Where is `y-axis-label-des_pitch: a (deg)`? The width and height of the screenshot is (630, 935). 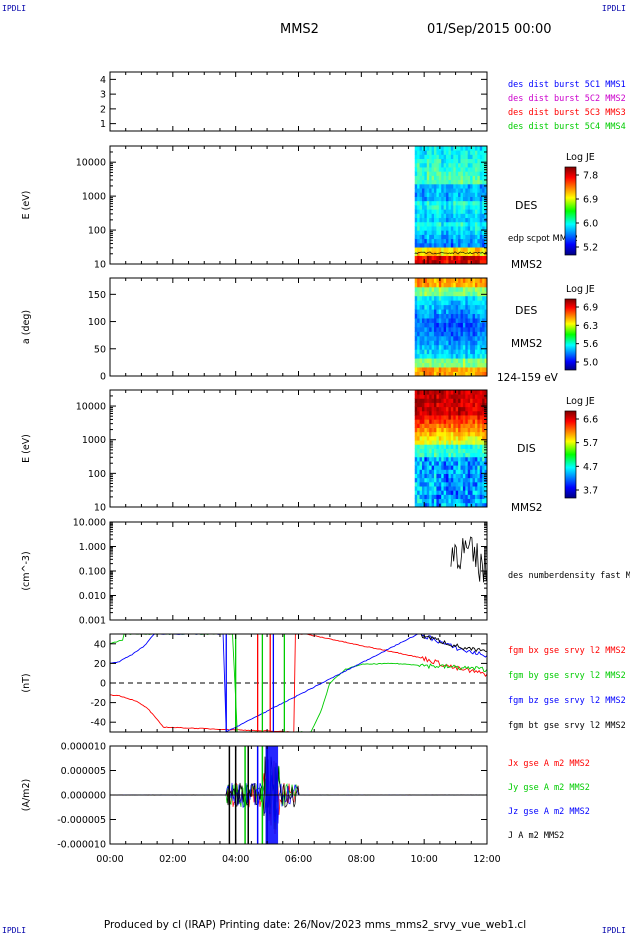
y-axis-label-des_pitch: a (deg) is located at coordinates (26, 327).